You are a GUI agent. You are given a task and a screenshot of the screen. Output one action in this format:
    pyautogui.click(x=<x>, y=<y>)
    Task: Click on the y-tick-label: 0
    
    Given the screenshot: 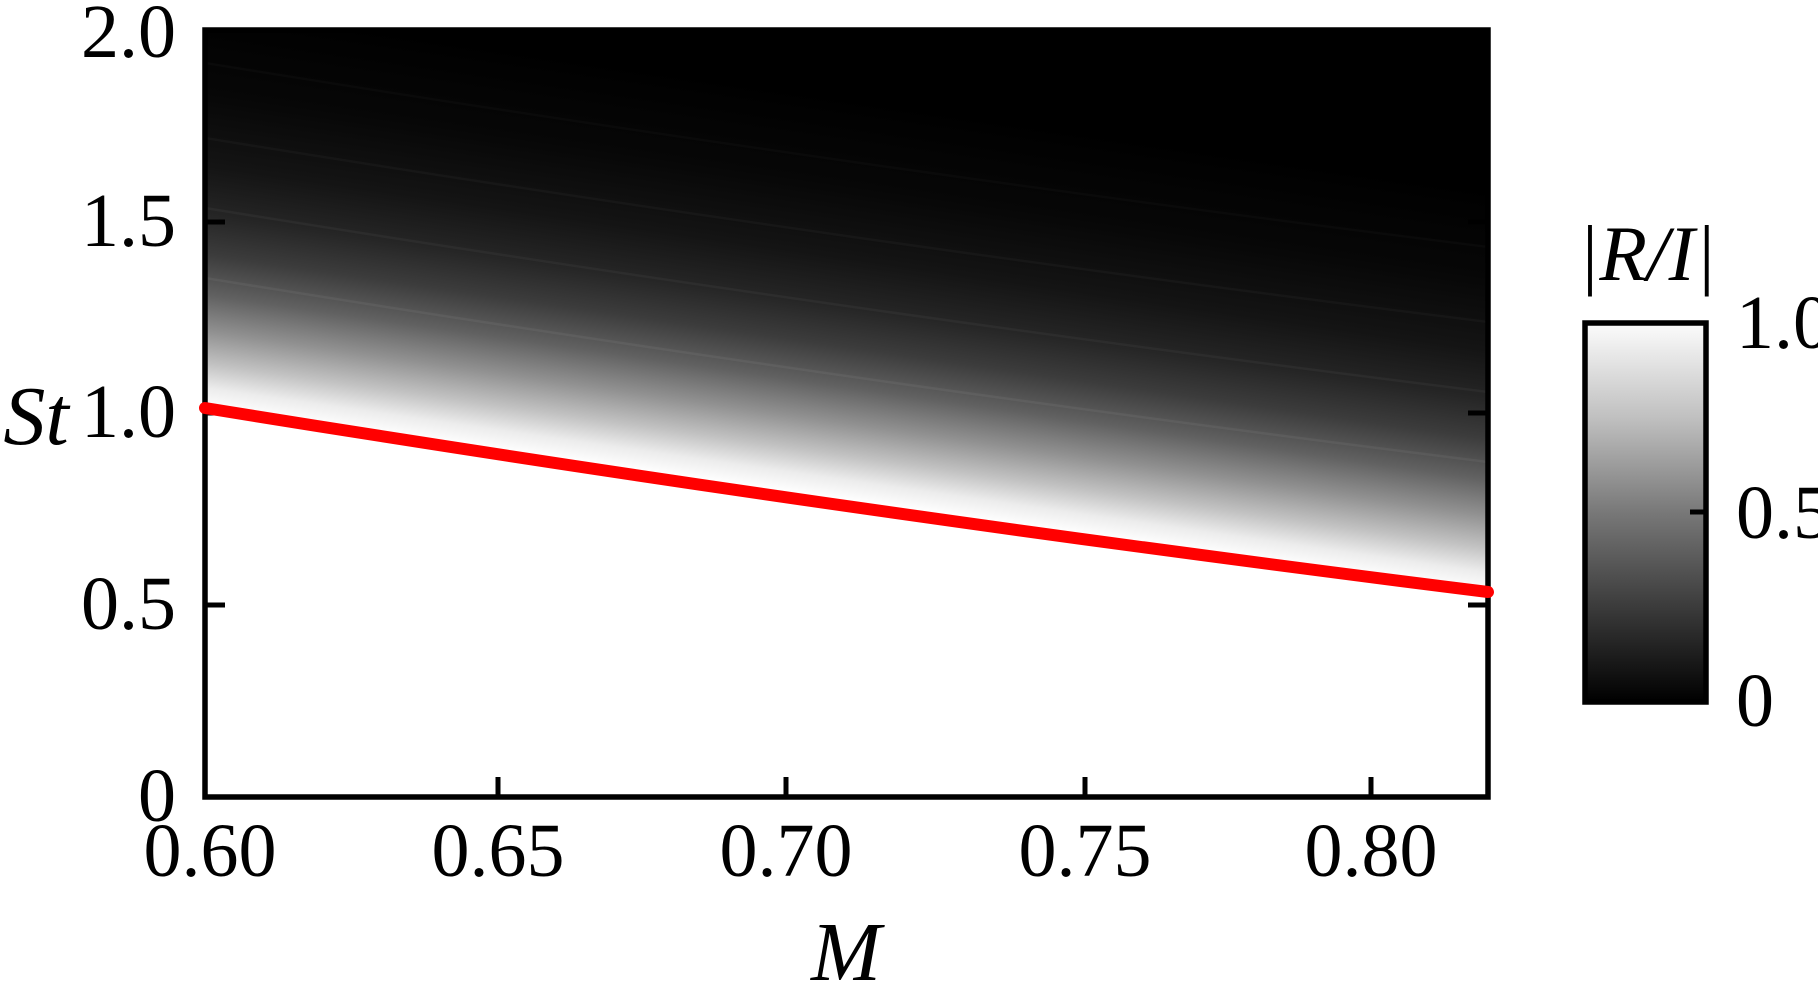 What is the action you would take?
    pyautogui.click(x=157, y=796)
    